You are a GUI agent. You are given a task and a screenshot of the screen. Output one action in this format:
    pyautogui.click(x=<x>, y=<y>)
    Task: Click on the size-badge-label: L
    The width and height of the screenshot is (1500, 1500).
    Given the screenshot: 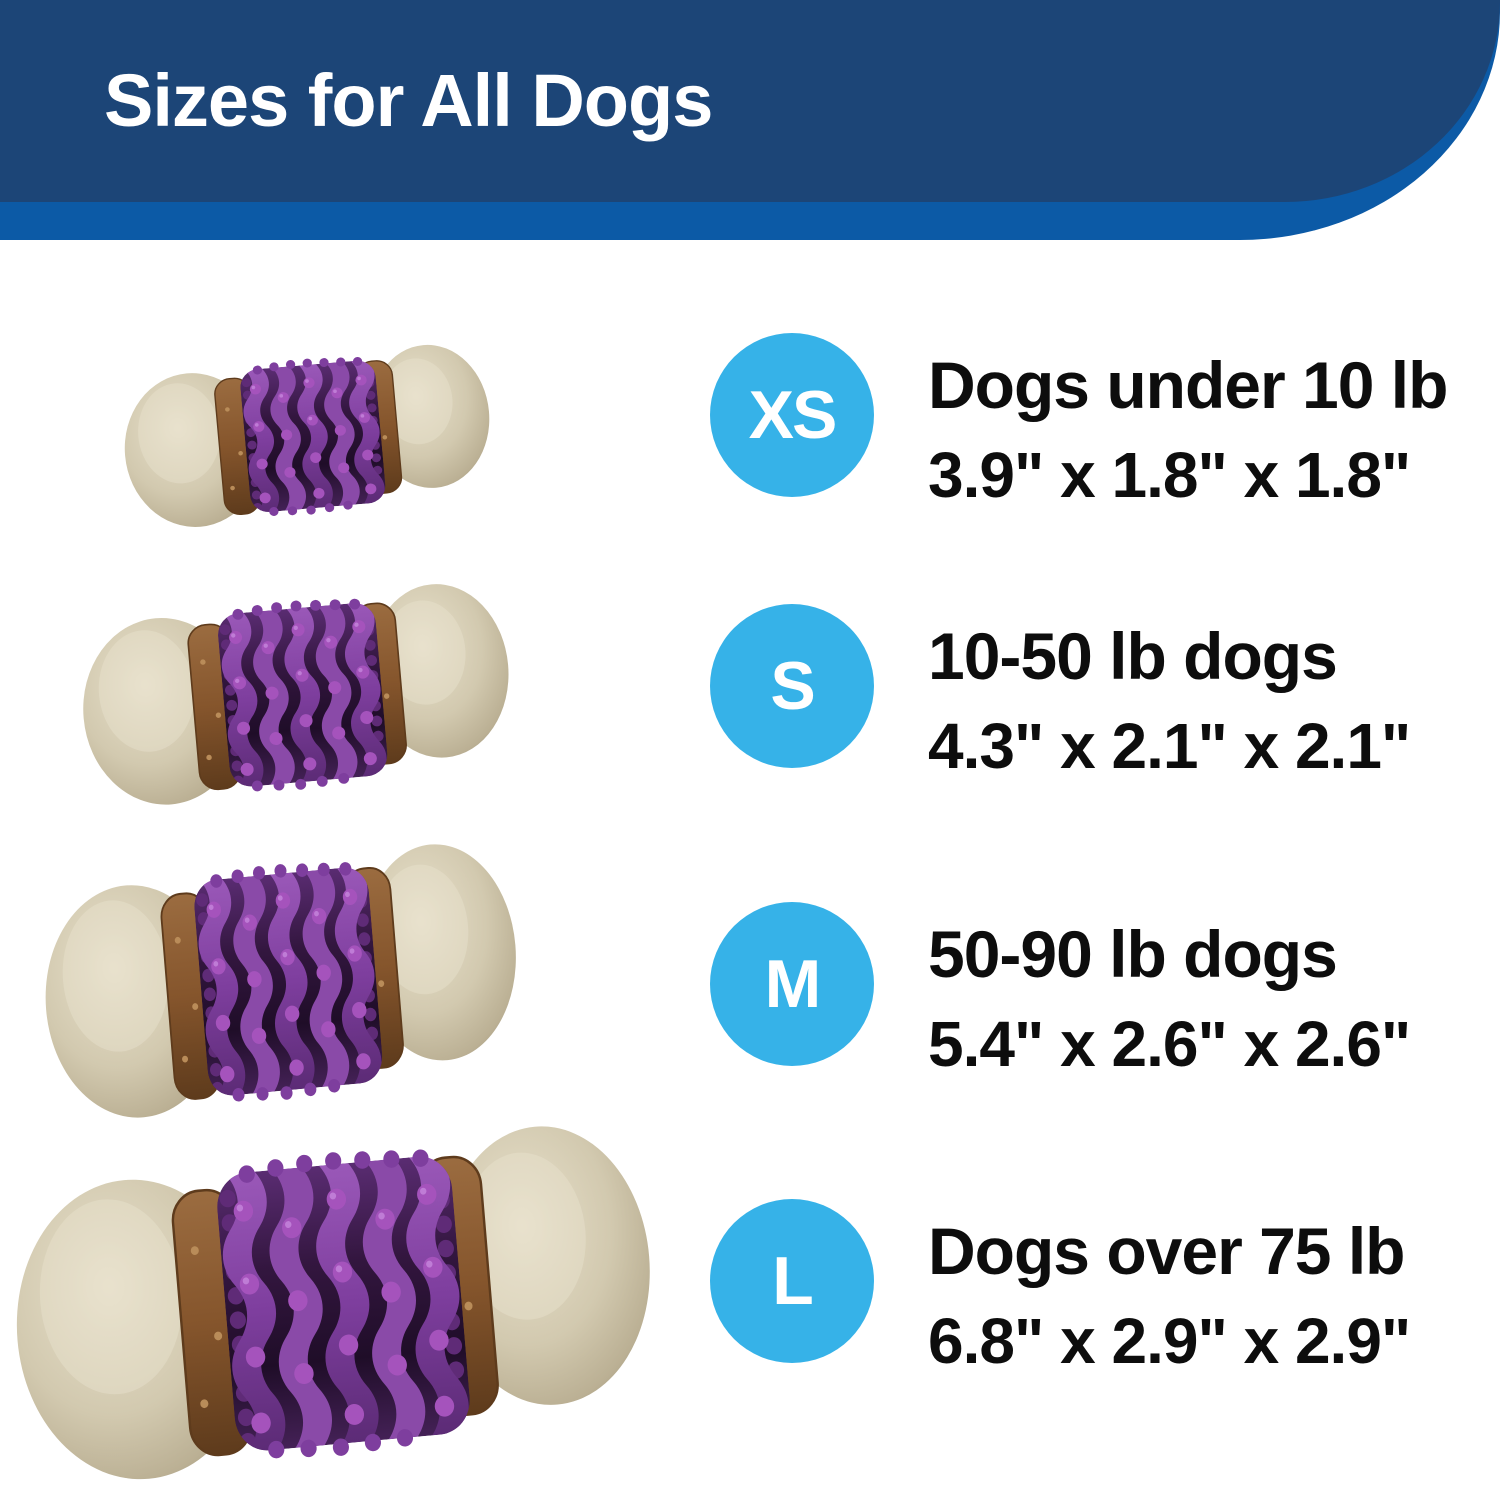 What is the action you would take?
    pyautogui.click(x=793, y=1281)
    